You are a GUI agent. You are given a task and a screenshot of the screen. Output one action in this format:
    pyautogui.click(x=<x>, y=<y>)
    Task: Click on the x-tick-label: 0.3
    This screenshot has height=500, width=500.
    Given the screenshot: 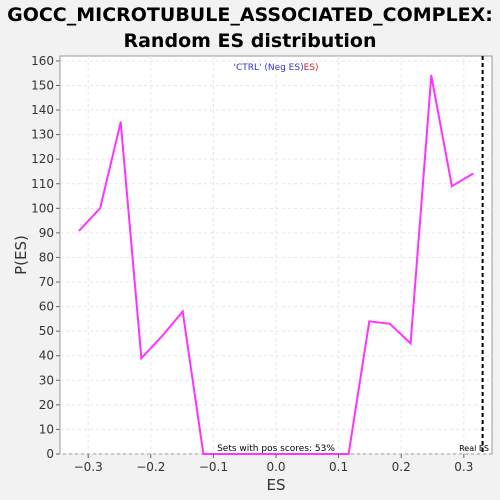 What is the action you would take?
    pyautogui.click(x=463, y=467)
    